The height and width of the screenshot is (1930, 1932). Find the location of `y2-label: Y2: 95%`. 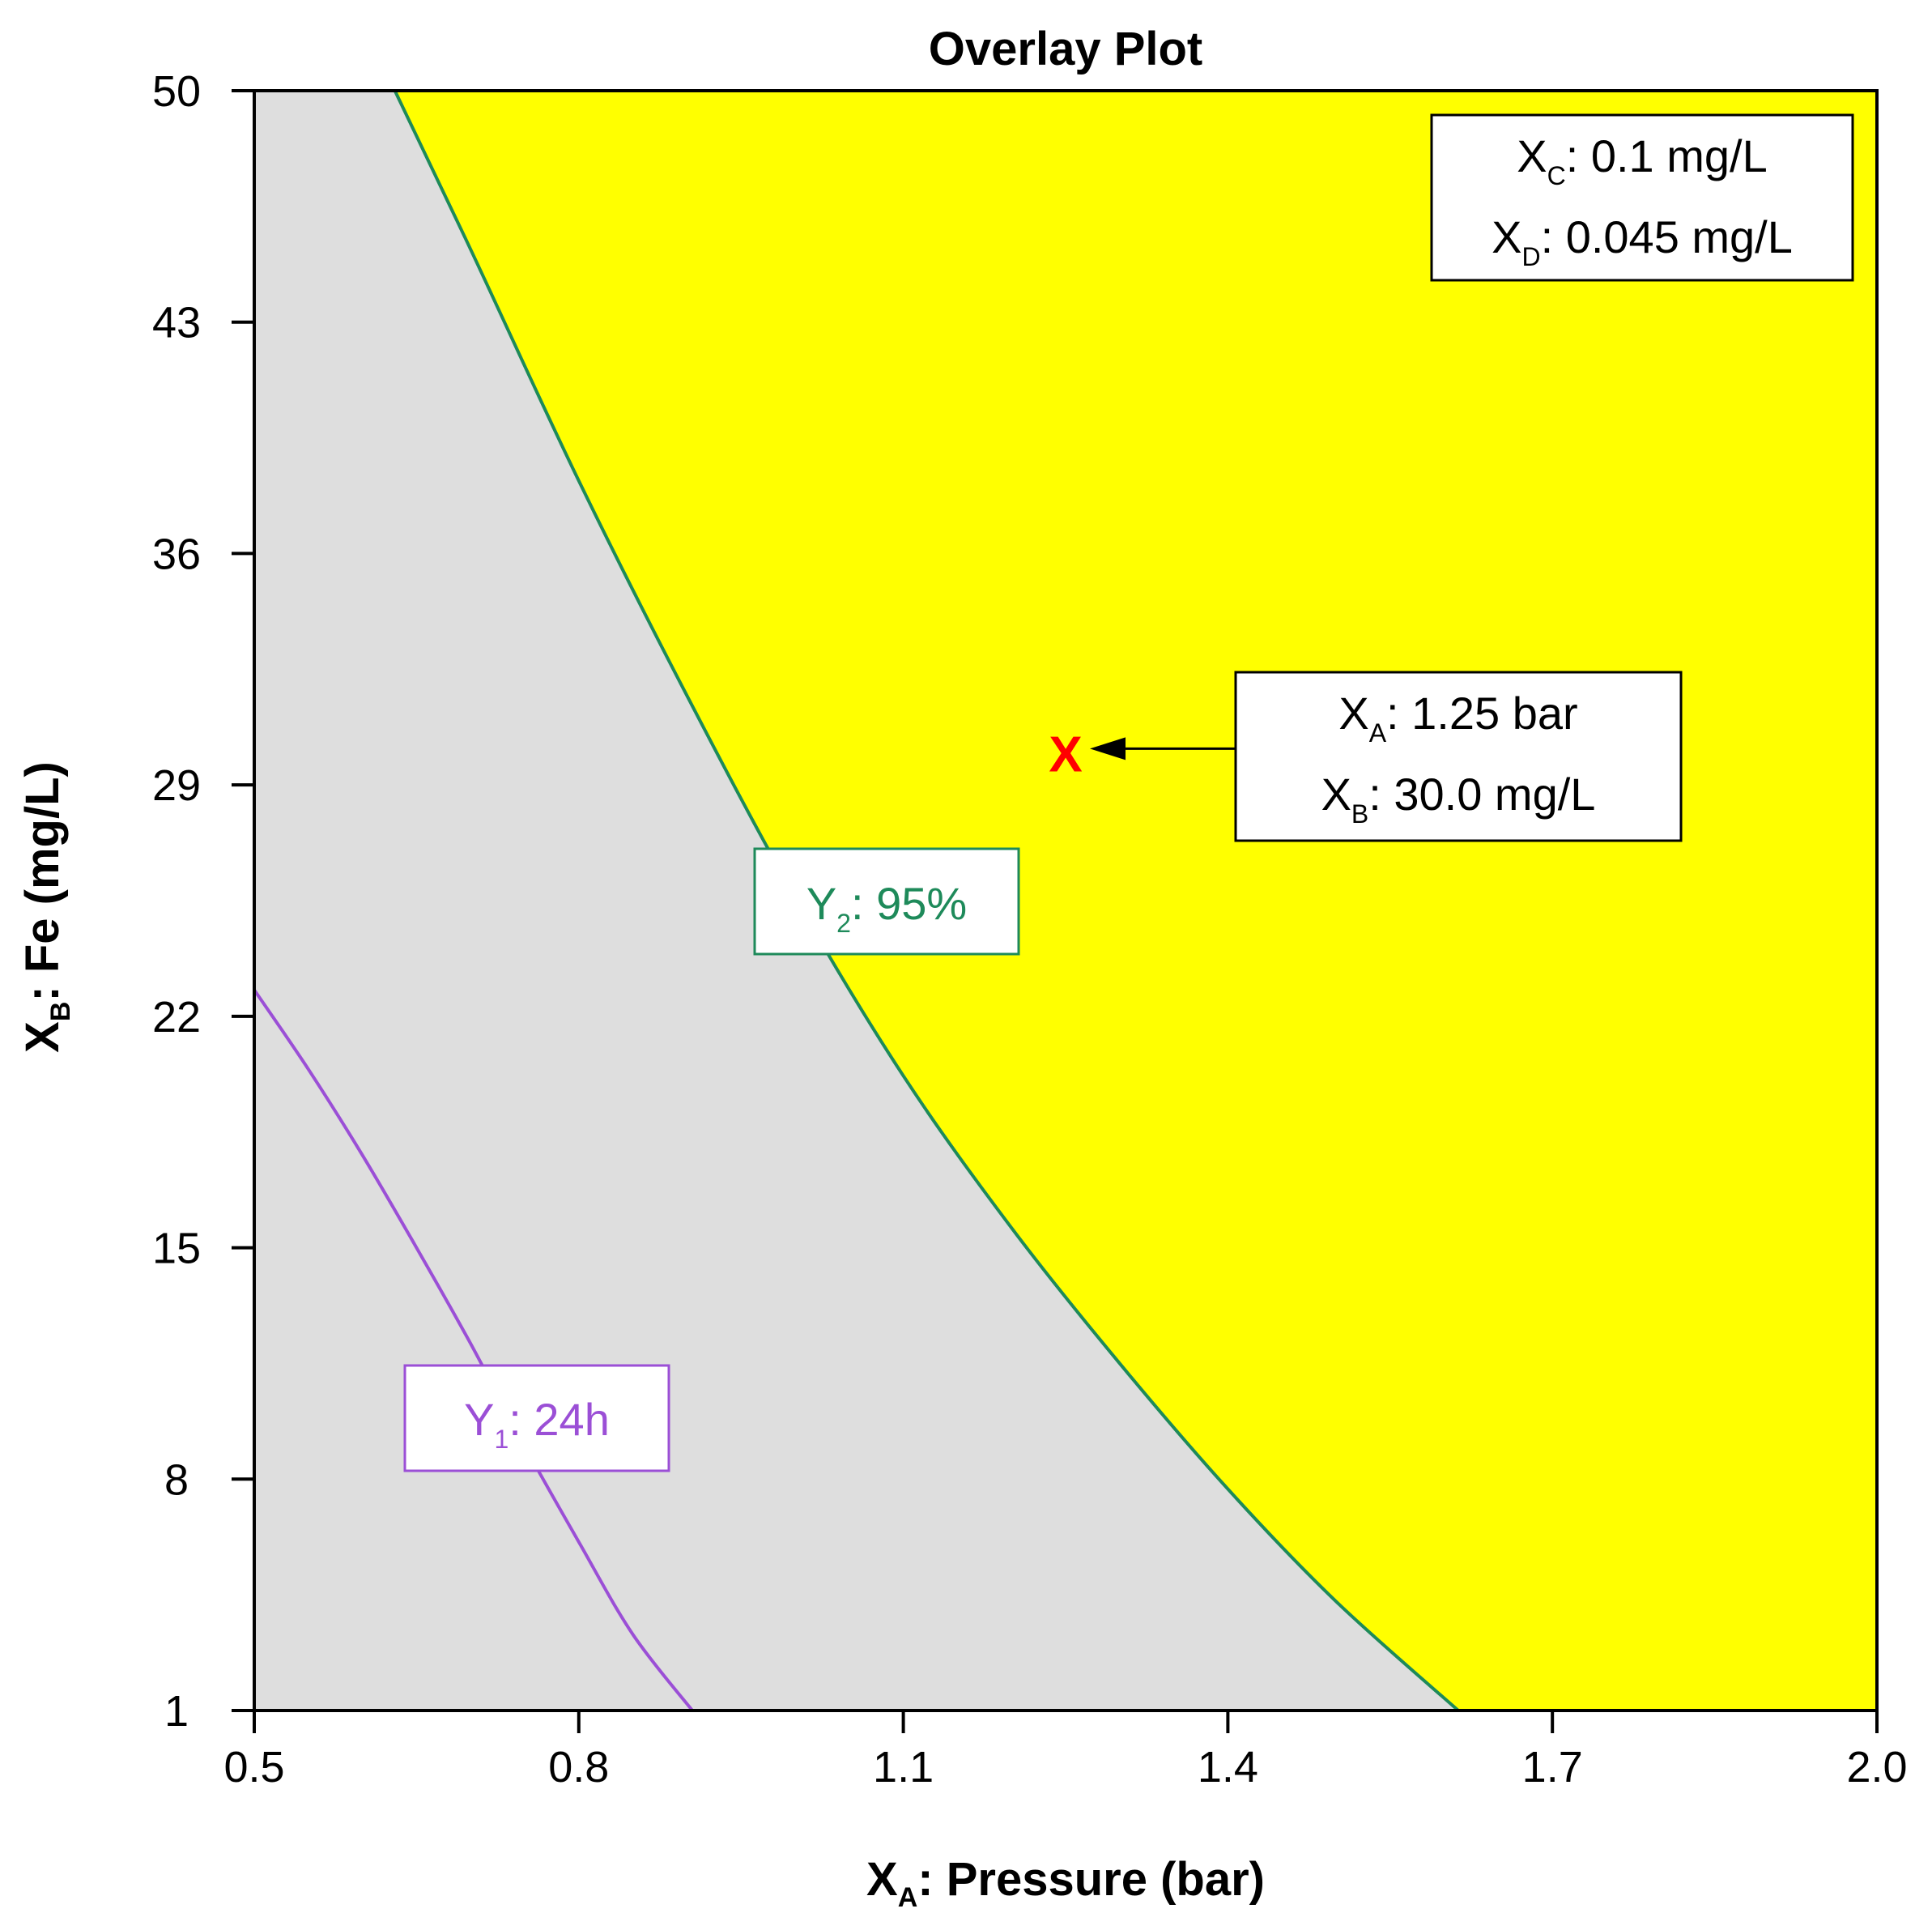

y2-label: Y2: 95% is located at coordinates (886, 908).